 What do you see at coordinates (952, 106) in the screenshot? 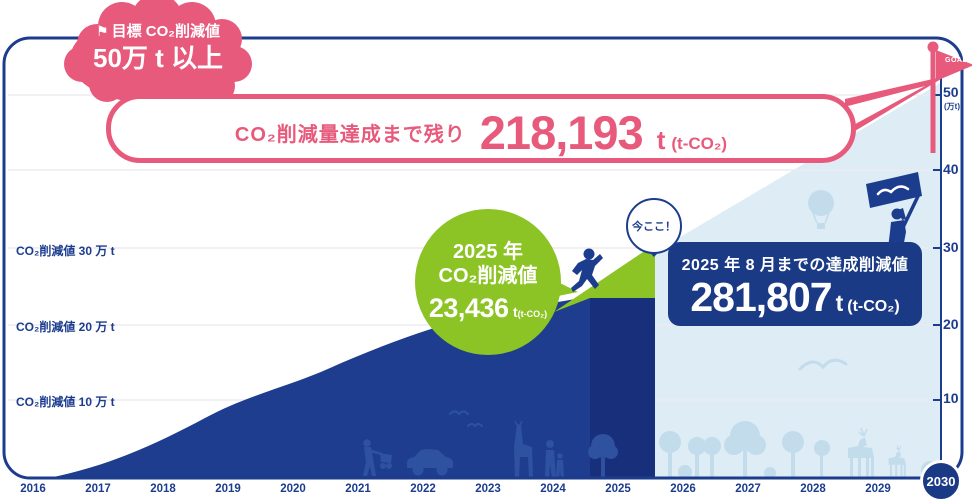
I see `right-axis-unit: (万t)` at bounding box center [952, 106].